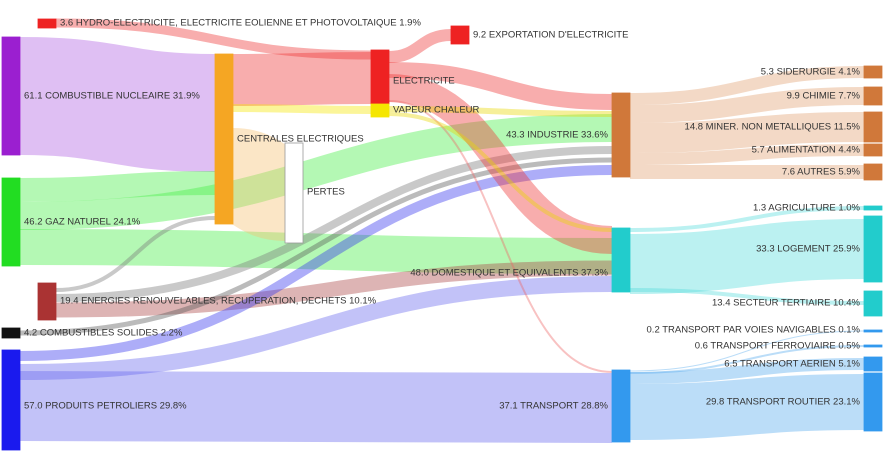  Describe the element at coordinates (773, 127) in the screenshot. I see `node-label: 14.8 MINER. NON METALLIQUES 11.5%` at that location.